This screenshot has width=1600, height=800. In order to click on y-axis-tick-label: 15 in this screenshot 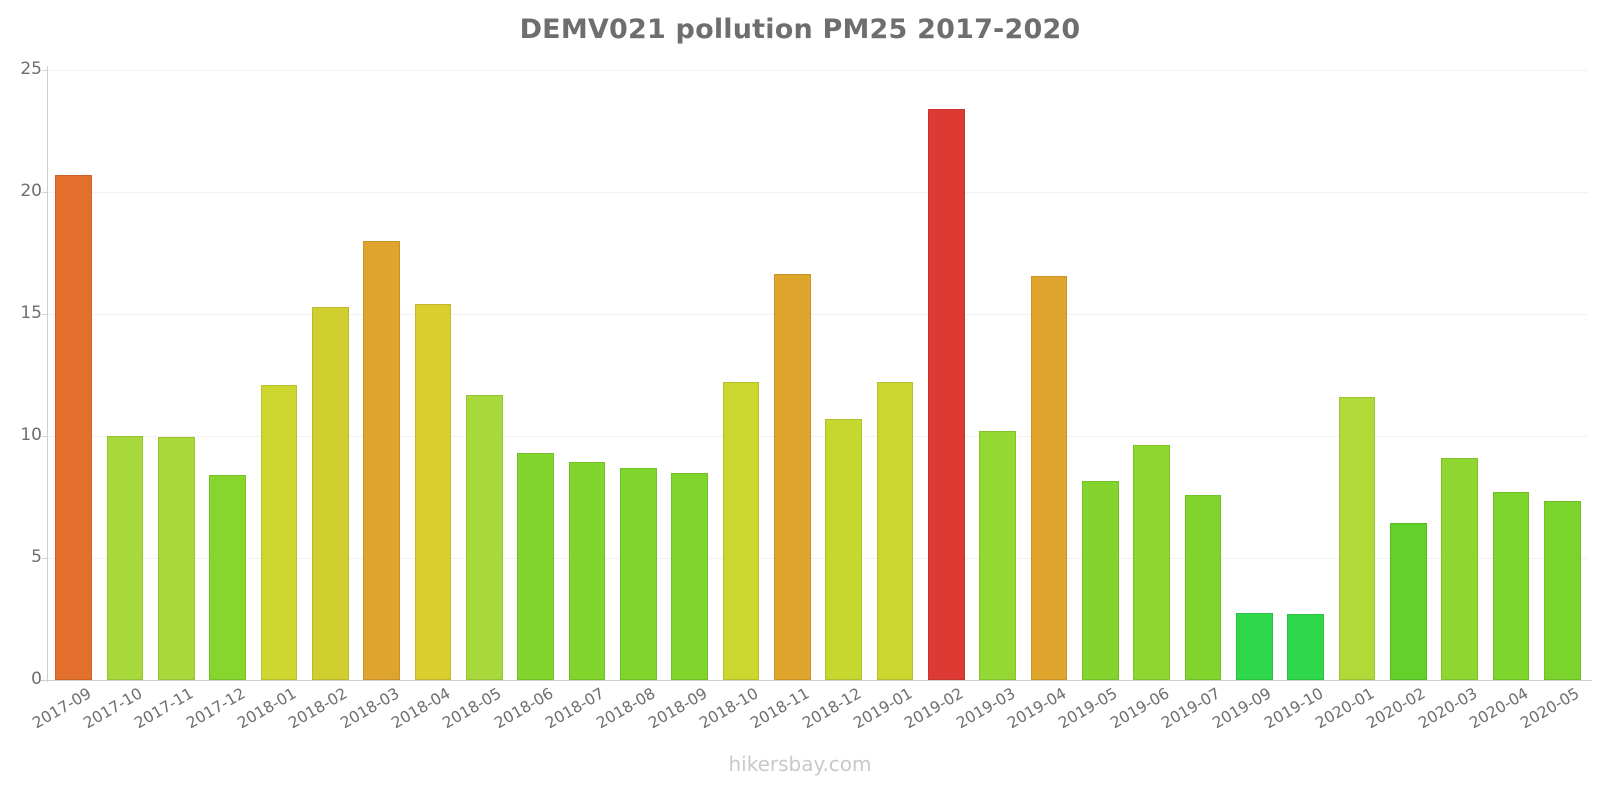, I will do `click(31, 313)`.